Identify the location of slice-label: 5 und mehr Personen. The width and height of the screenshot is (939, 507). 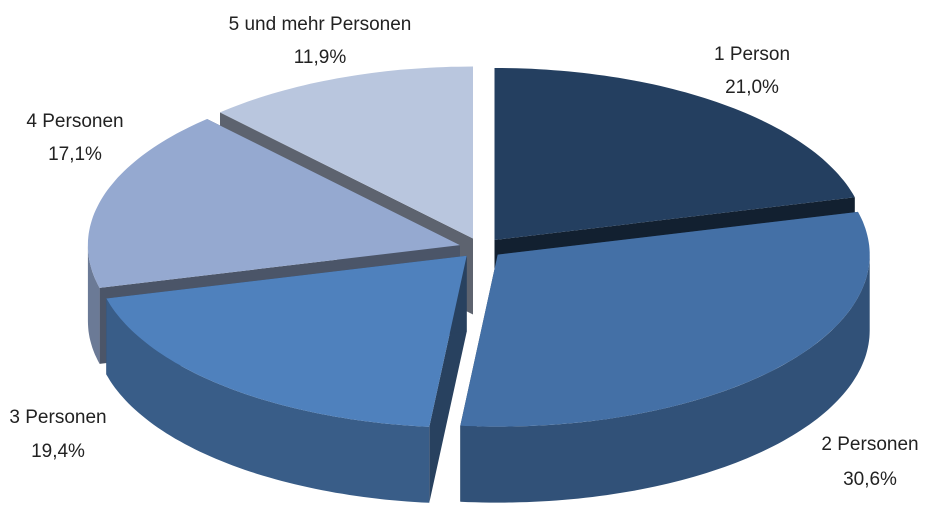
(320, 24).